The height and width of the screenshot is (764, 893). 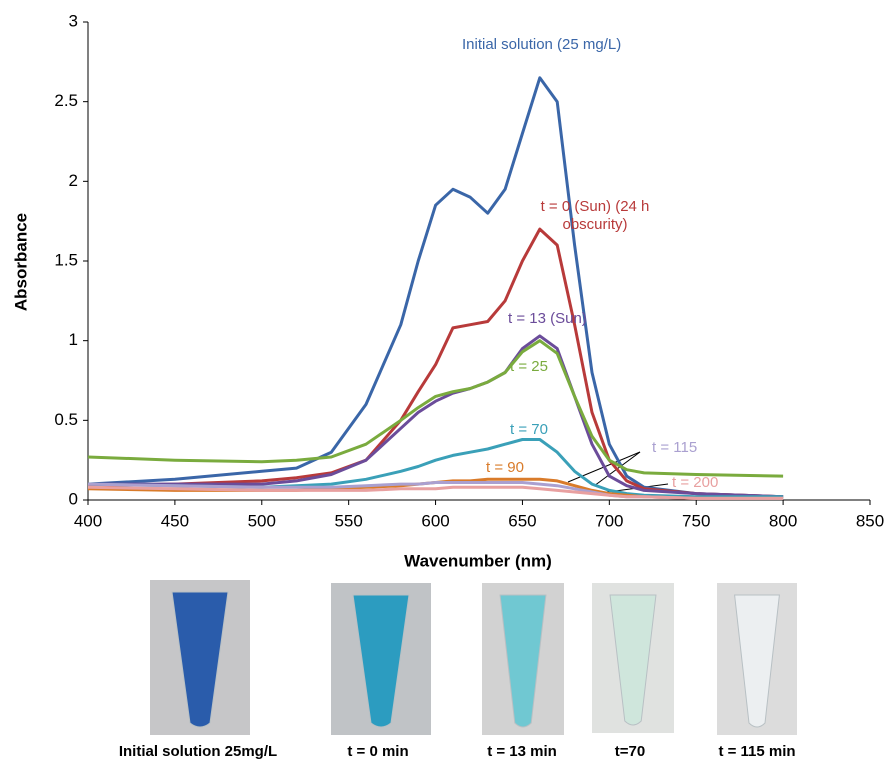 I want to click on y-tick-label: 0, so click(x=73, y=498).